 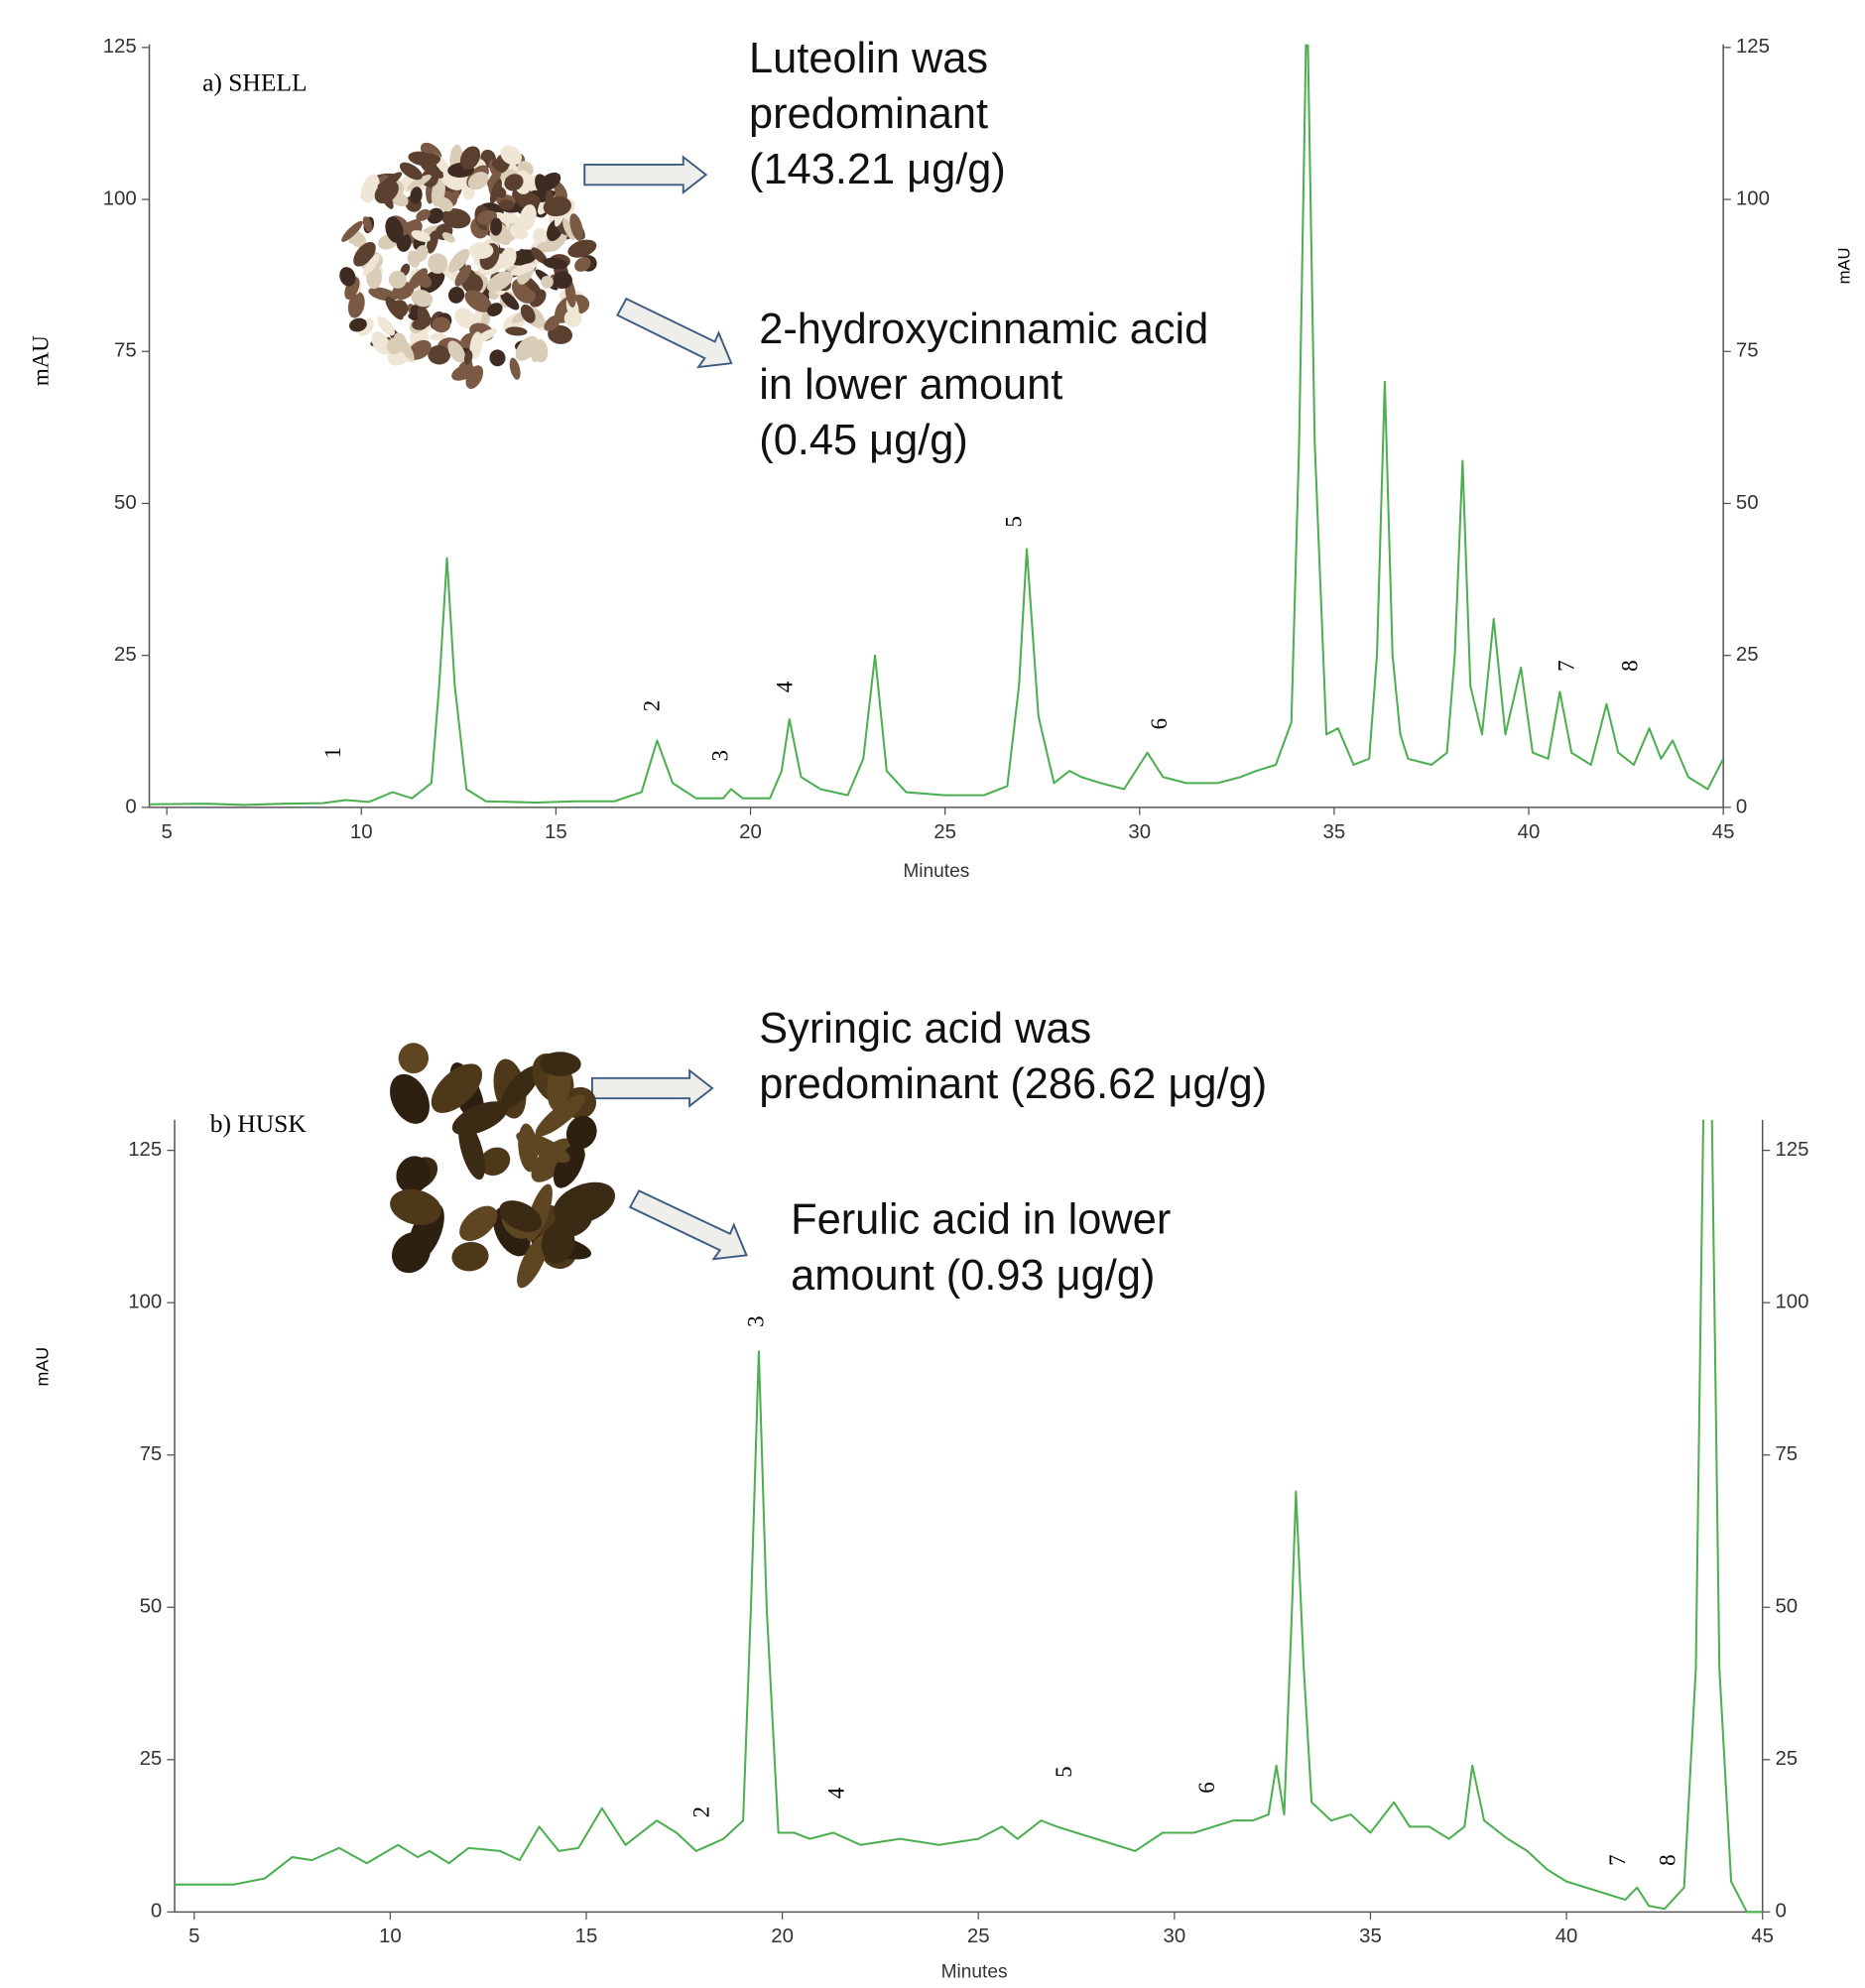 I want to click on peak-label: 3, so click(x=720, y=756).